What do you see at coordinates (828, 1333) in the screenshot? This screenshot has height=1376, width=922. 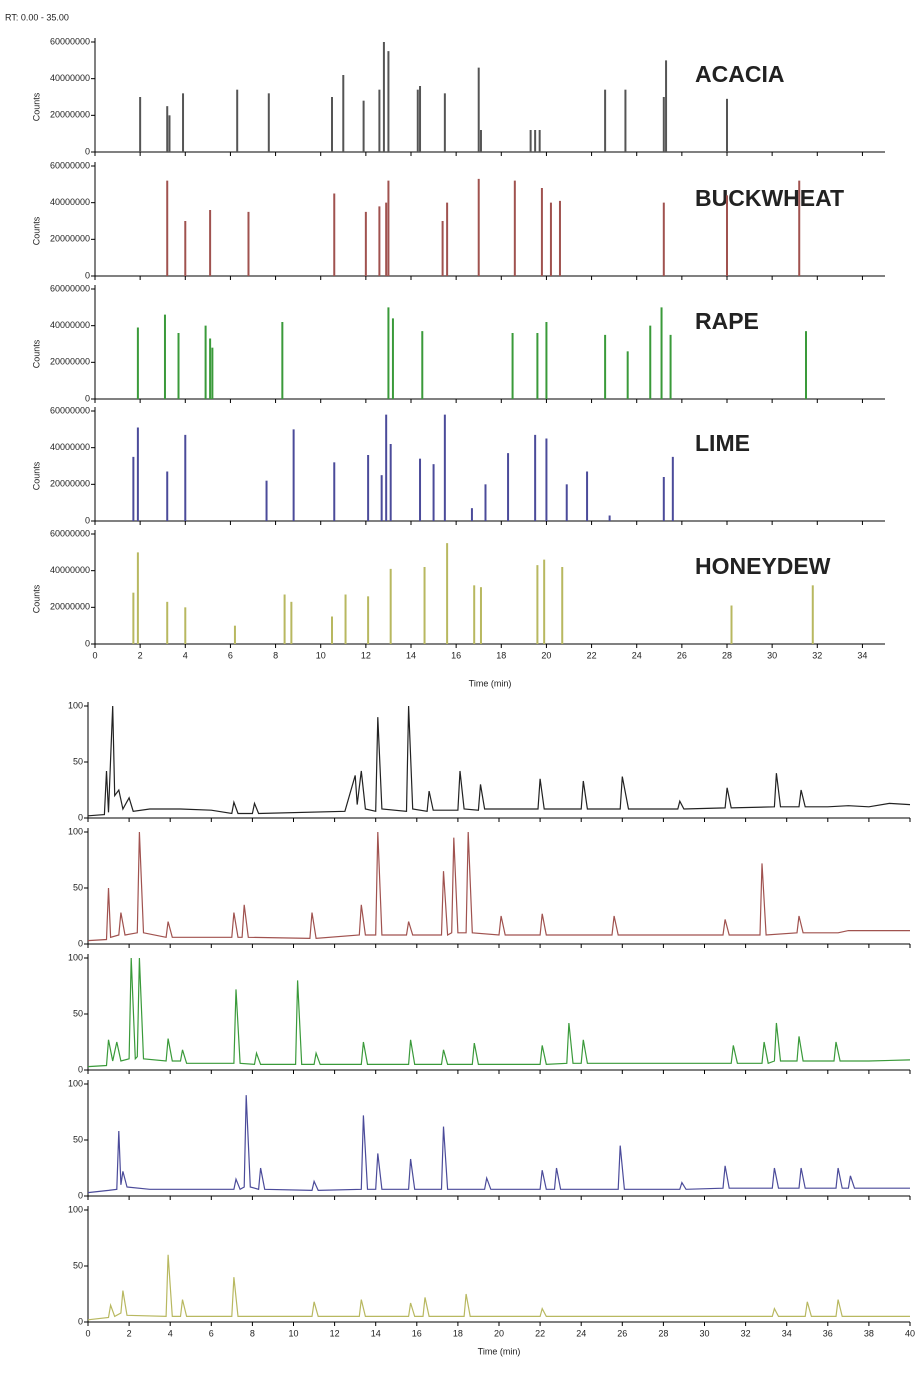 I see `x-tick-label: 36` at bounding box center [828, 1333].